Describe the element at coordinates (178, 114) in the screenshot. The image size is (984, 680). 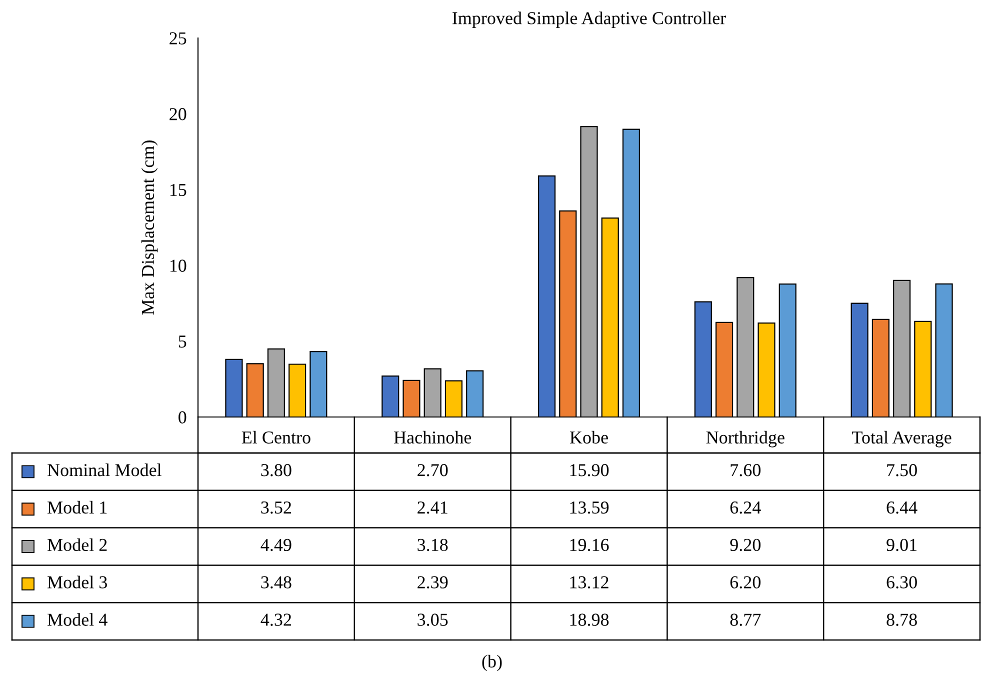
I see `y-tick-label: 20` at that location.